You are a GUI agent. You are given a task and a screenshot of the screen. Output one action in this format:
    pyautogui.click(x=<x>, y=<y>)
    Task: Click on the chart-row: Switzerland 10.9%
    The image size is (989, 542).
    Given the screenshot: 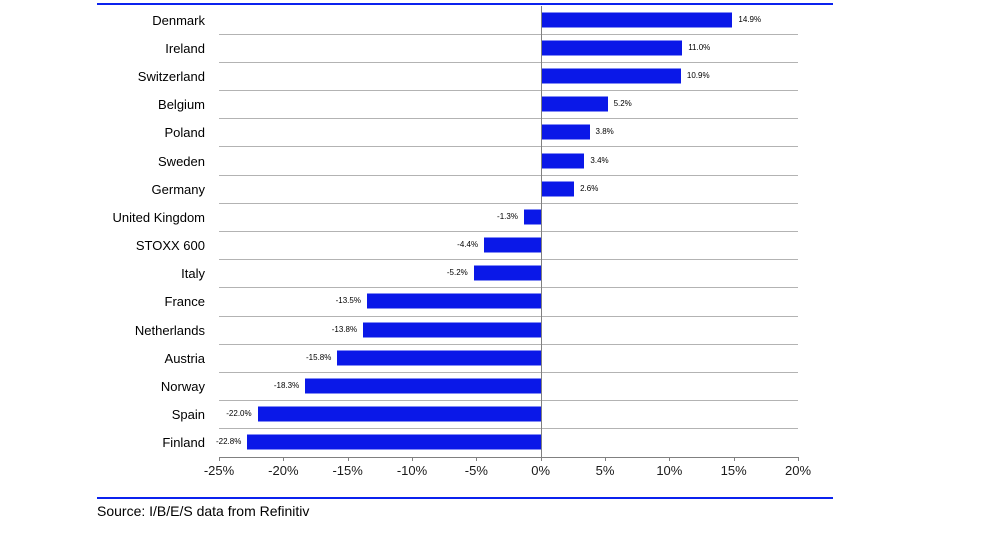 What is the action you would take?
    pyautogui.click(x=399, y=77)
    